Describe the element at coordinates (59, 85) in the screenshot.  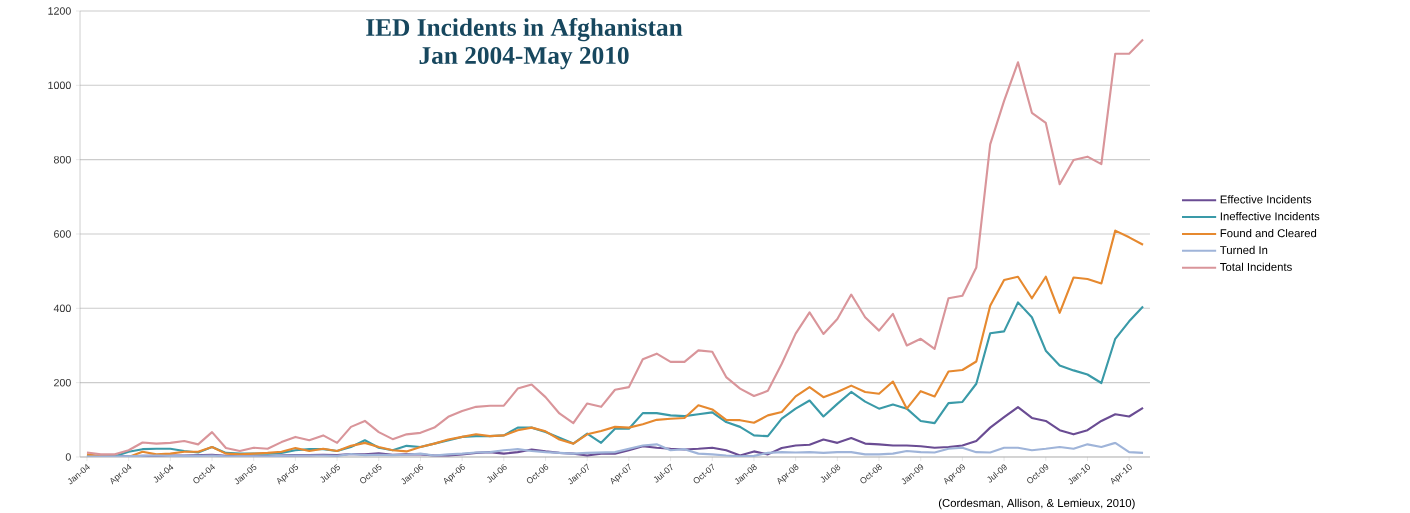
I see `y-tick-label: 1000` at that location.